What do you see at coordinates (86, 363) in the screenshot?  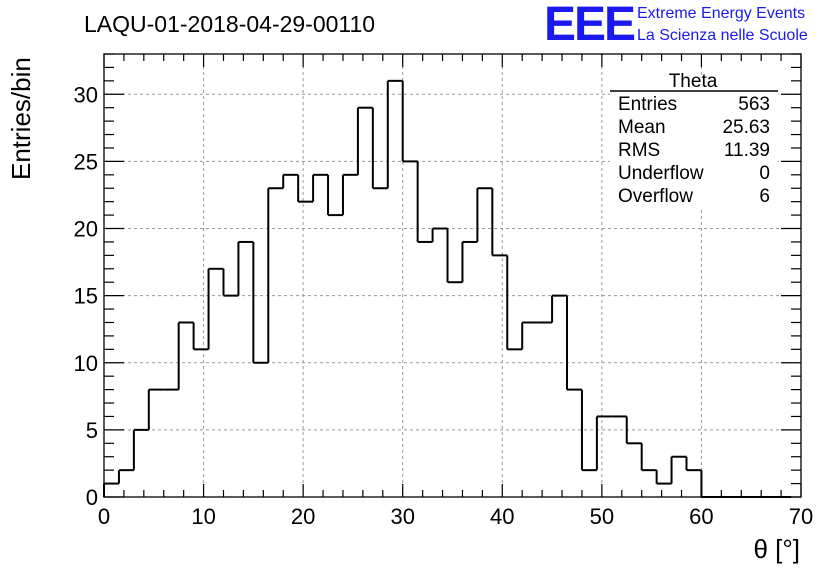 I see `y-tick-label-10: 10` at bounding box center [86, 363].